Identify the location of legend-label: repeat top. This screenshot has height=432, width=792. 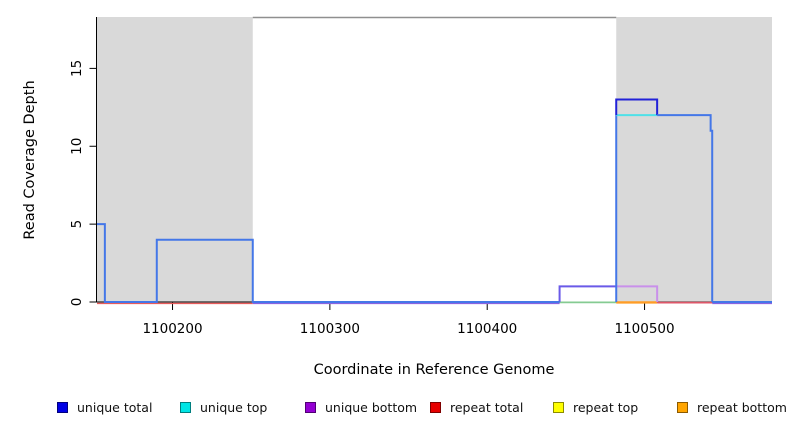
(606, 407).